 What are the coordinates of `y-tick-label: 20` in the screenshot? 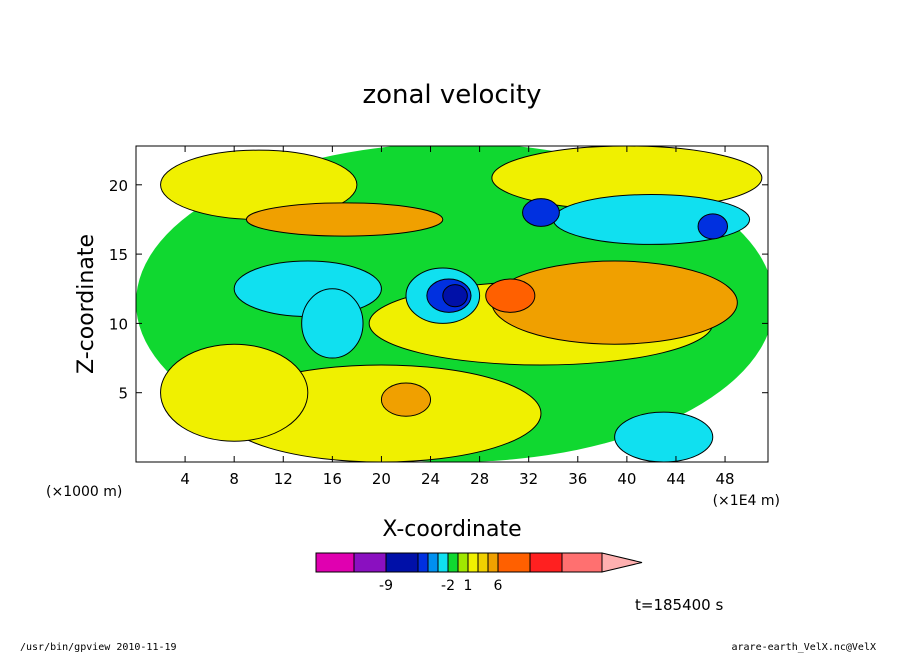 It's located at (118, 186).